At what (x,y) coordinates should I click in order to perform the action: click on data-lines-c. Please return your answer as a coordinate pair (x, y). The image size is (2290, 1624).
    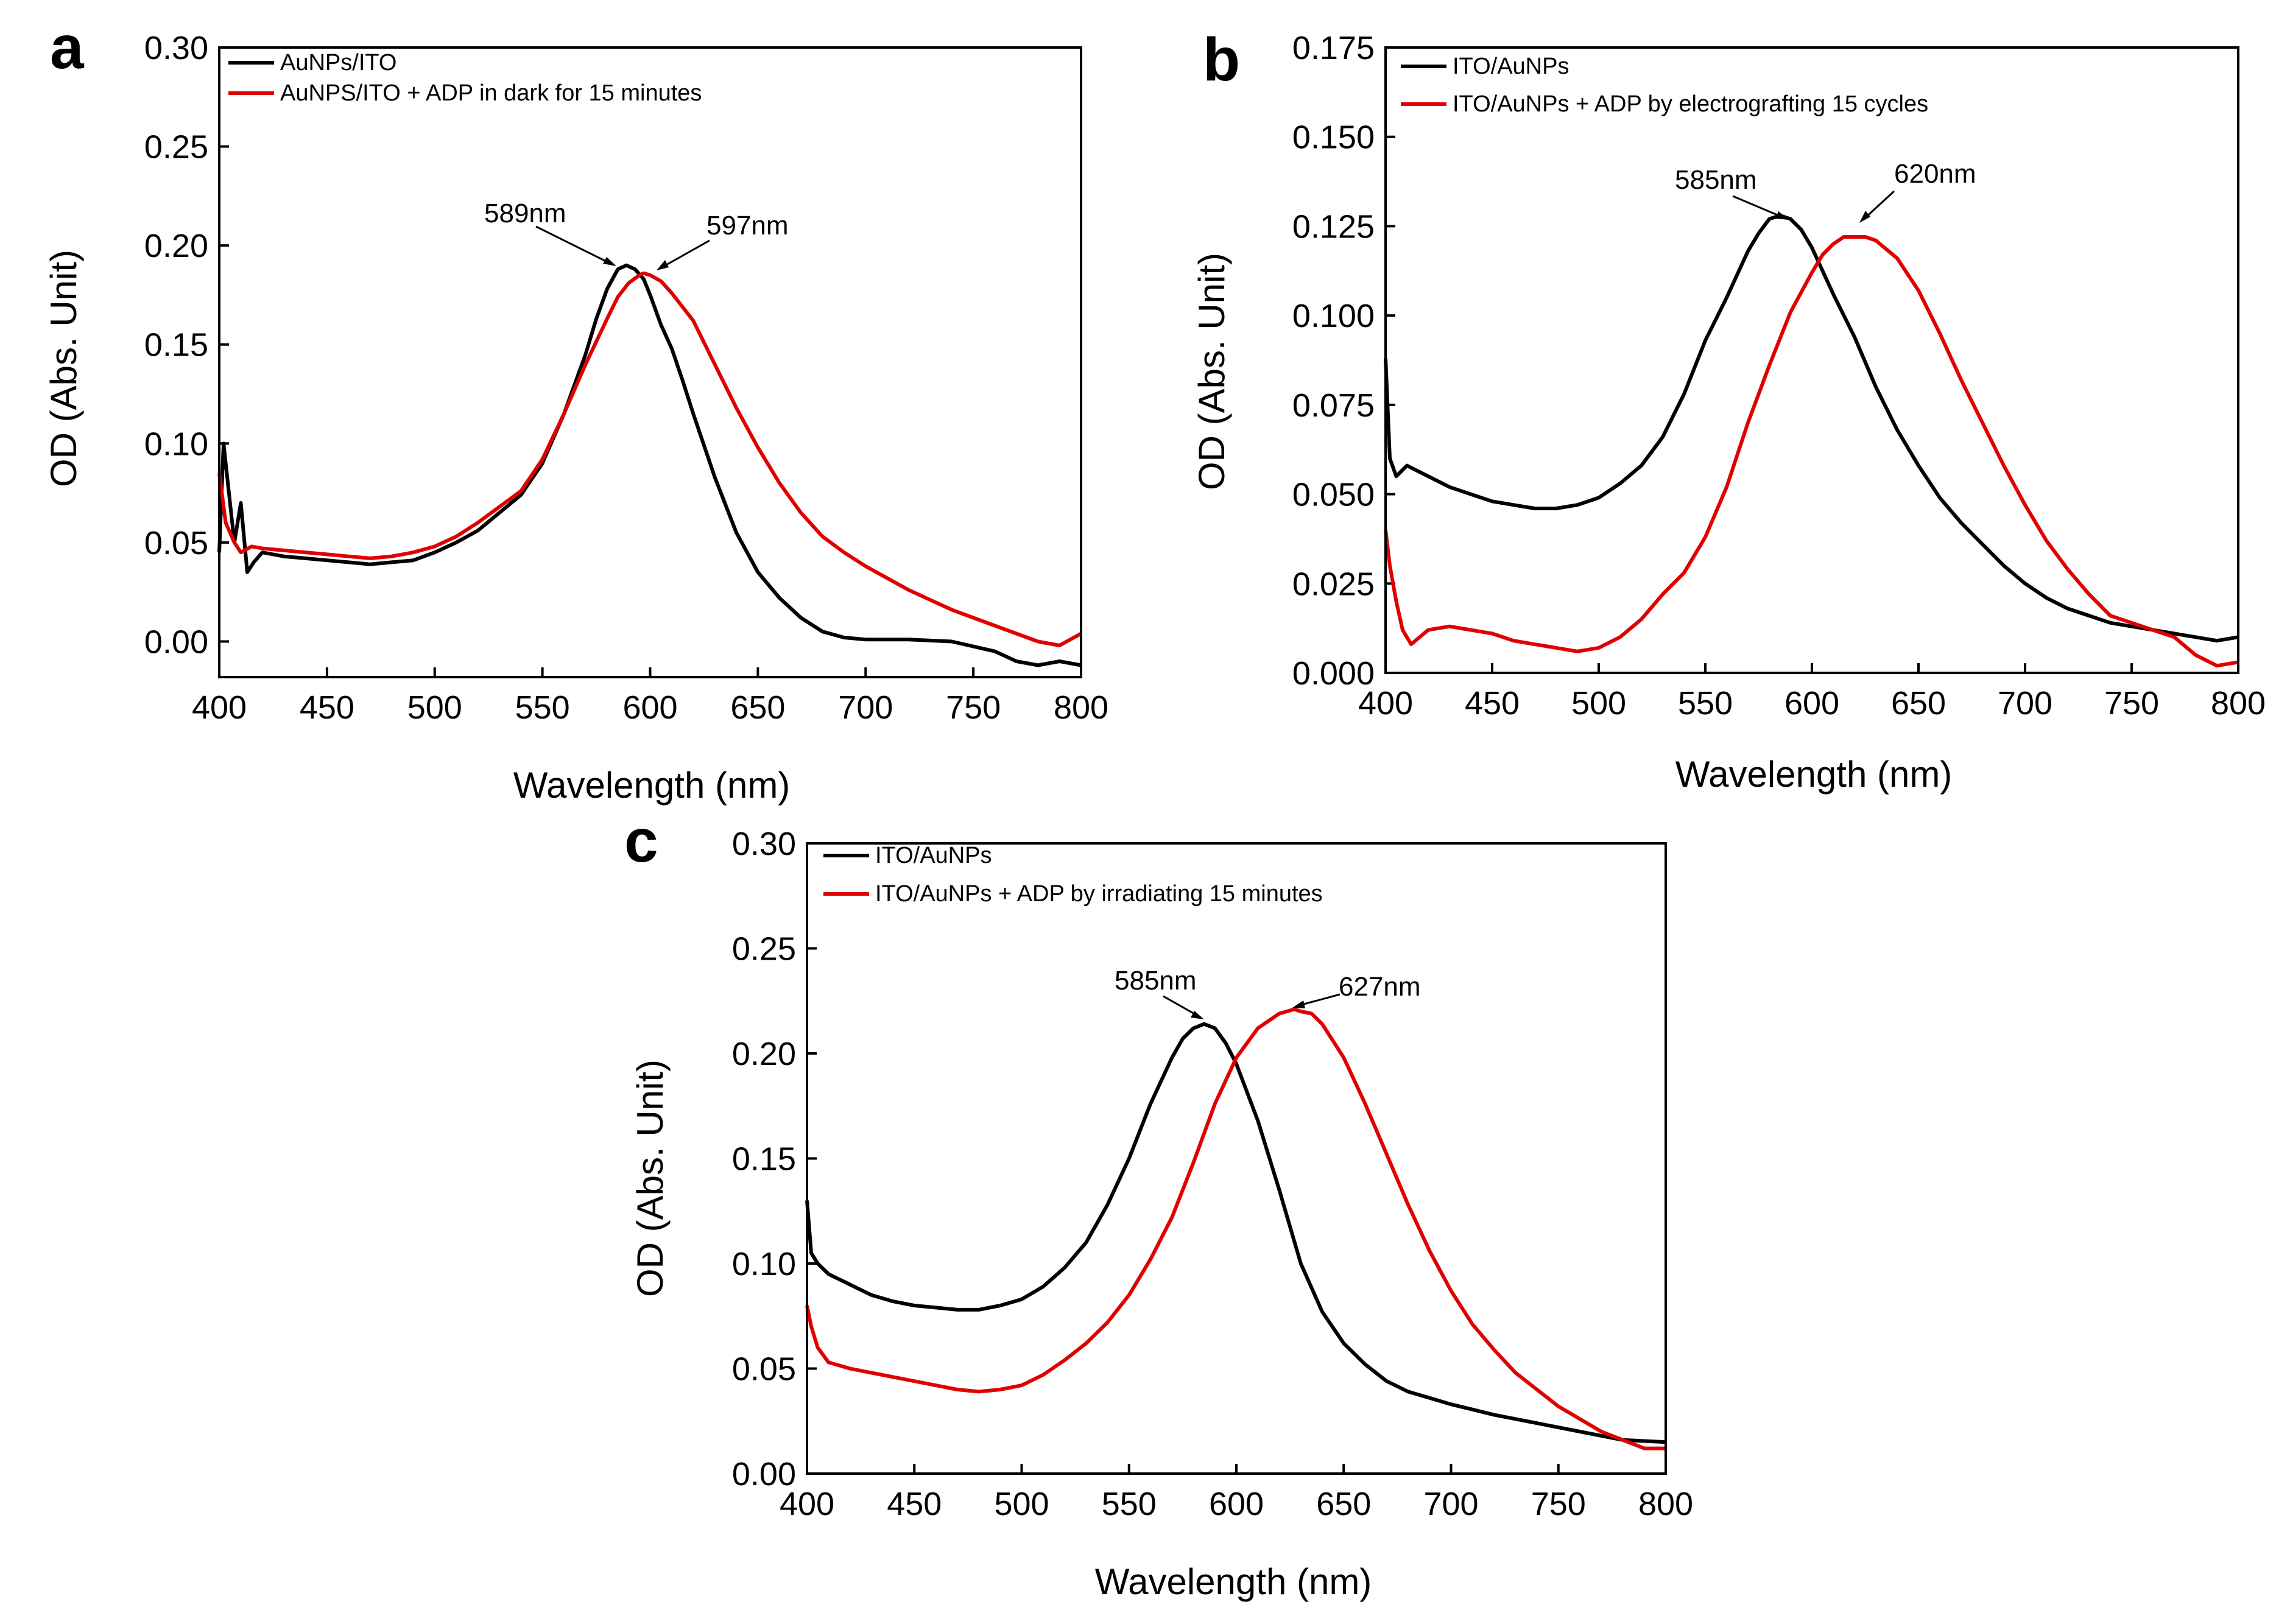
    Looking at the image, I should click on (1235, 1228).